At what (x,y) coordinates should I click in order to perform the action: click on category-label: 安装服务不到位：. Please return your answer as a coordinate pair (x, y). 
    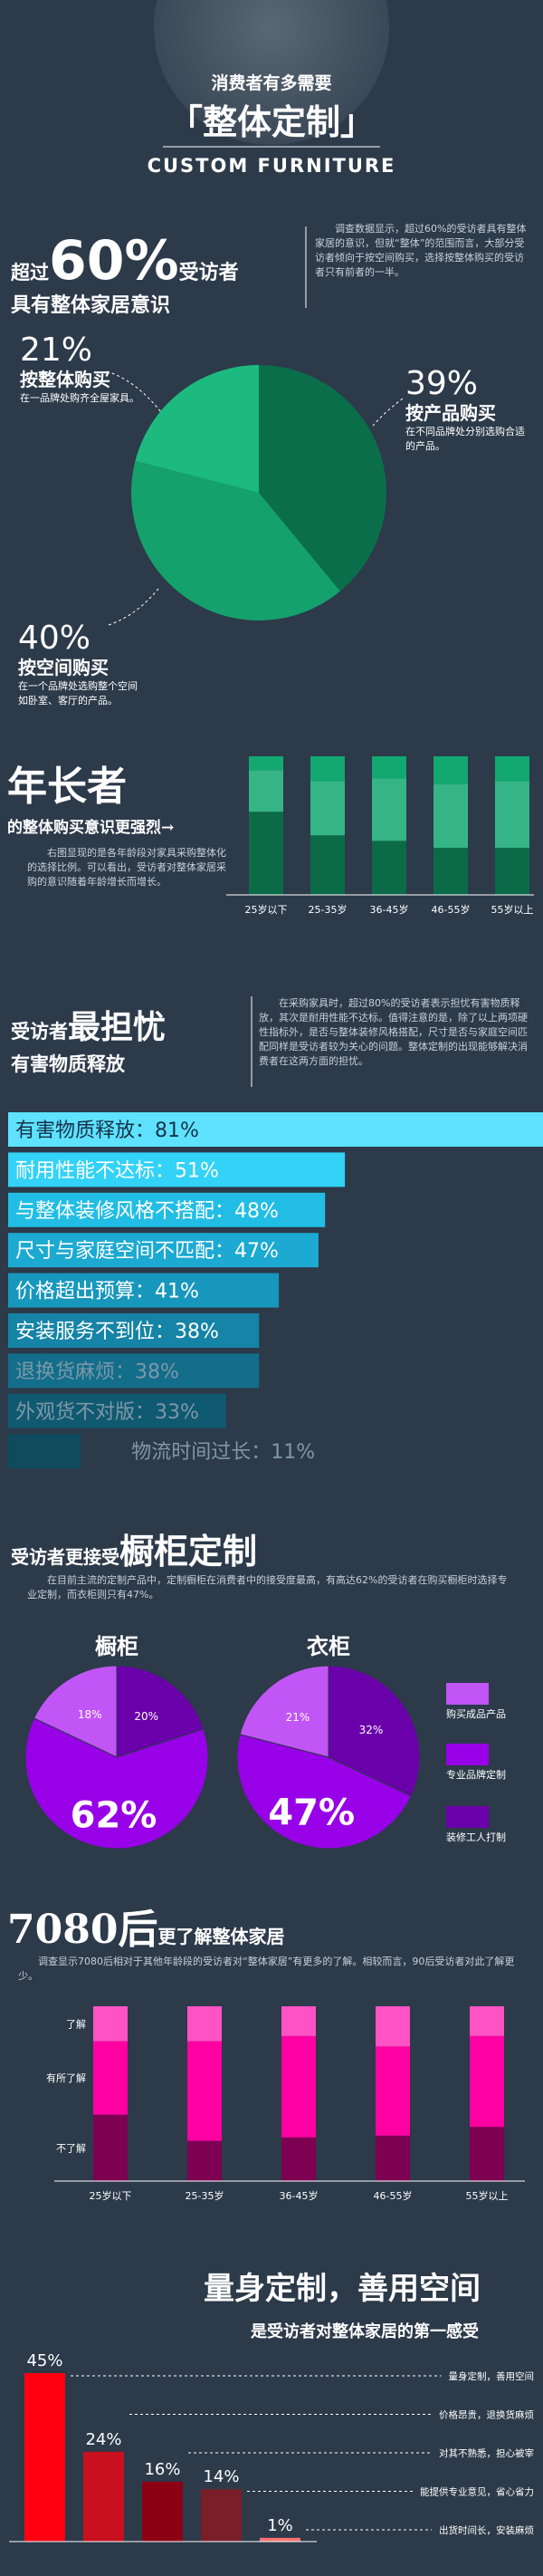
    Looking at the image, I should click on (95, 1332).